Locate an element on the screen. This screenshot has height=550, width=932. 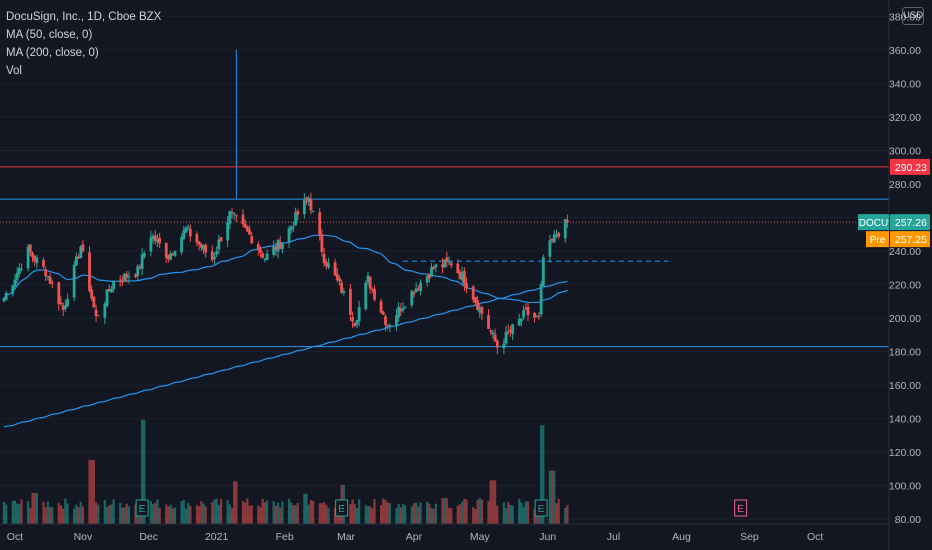
currency-button: USD is located at coordinates (913, 16).